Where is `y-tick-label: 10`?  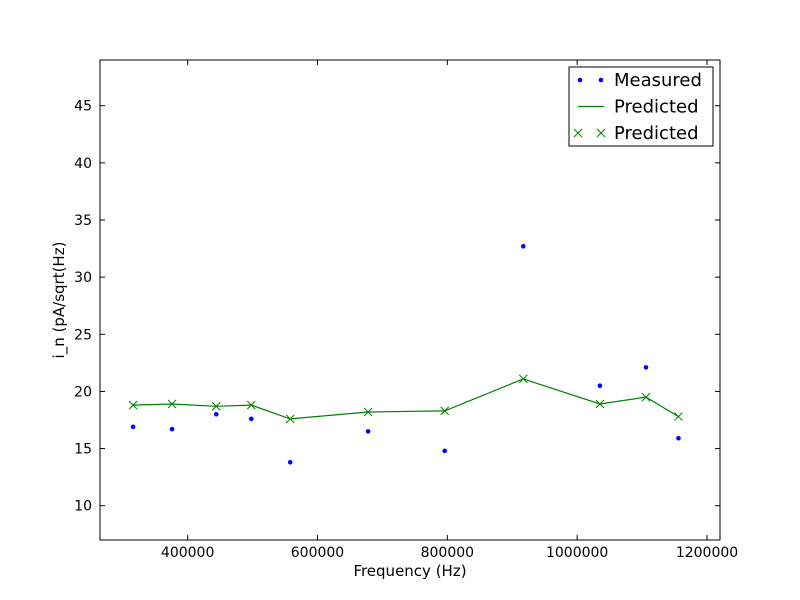 y-tick-label: 10 is located at coordinates (83, 507).